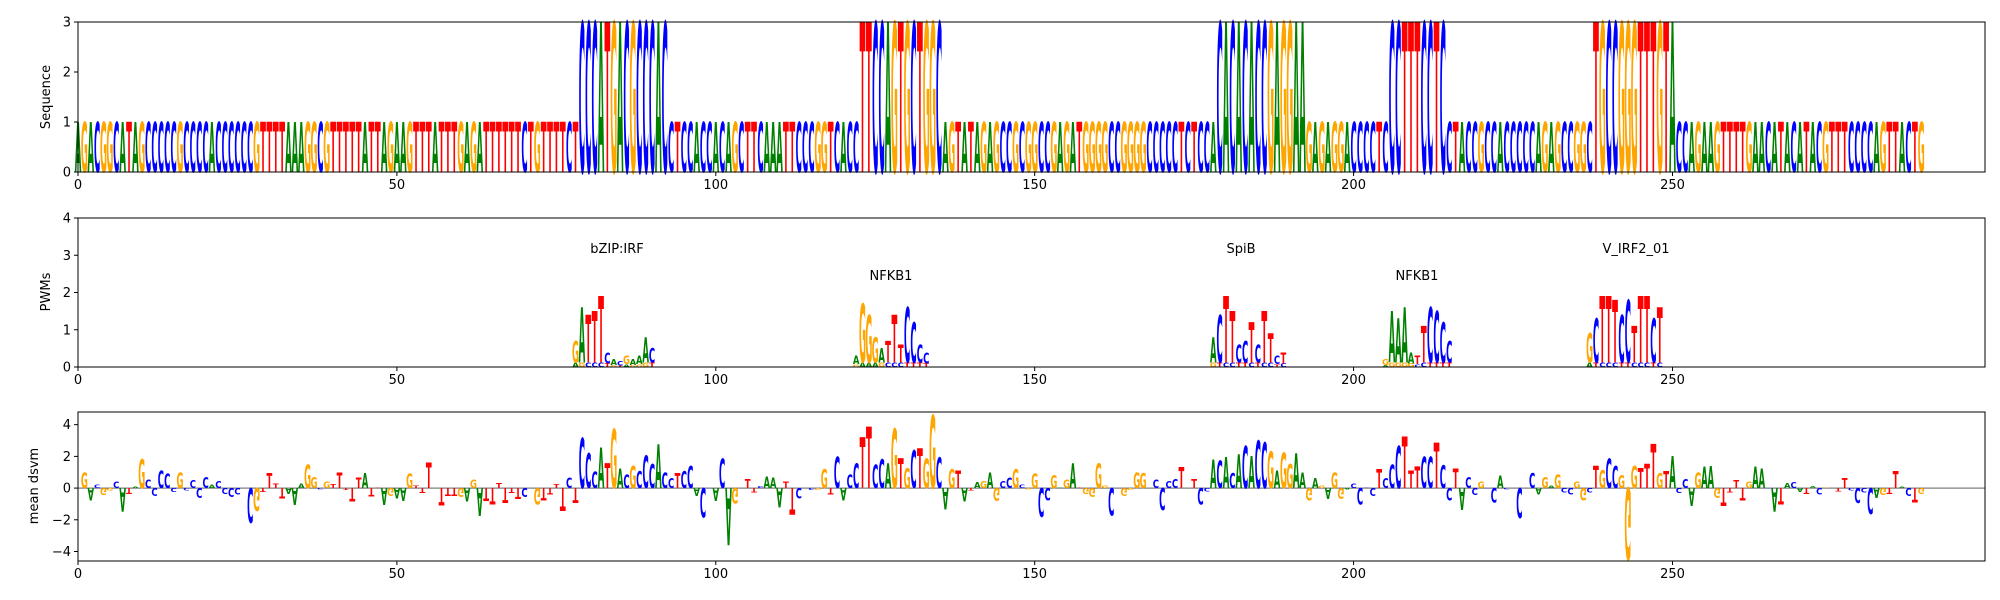 This screenshot has width=2000, height=600. I want to click on attribution-xtick-label: 50, so click(397, 574).